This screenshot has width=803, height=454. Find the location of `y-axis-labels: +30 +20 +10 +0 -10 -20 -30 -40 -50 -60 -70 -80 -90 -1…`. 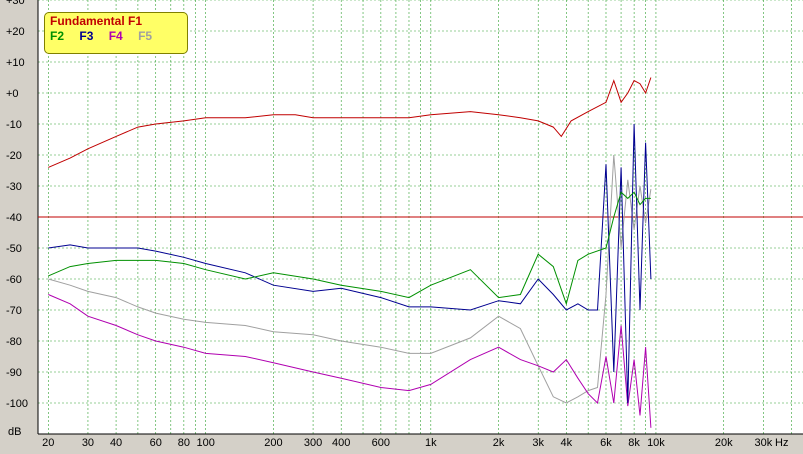

y-axis-labels: +30 +20 +10 +0 -10 -20 -30 -40 -50 -60 -70 -80 -90 -1… is located at coordinates (17, 205).